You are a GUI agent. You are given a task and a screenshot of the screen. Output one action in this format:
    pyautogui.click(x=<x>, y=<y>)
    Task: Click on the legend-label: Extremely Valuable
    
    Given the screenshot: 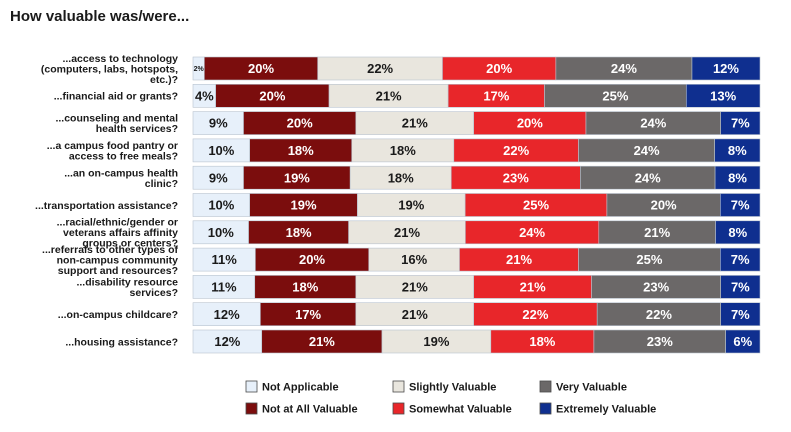 What is the action you would take?
    pyautogui.click(x=606, y=410)
    